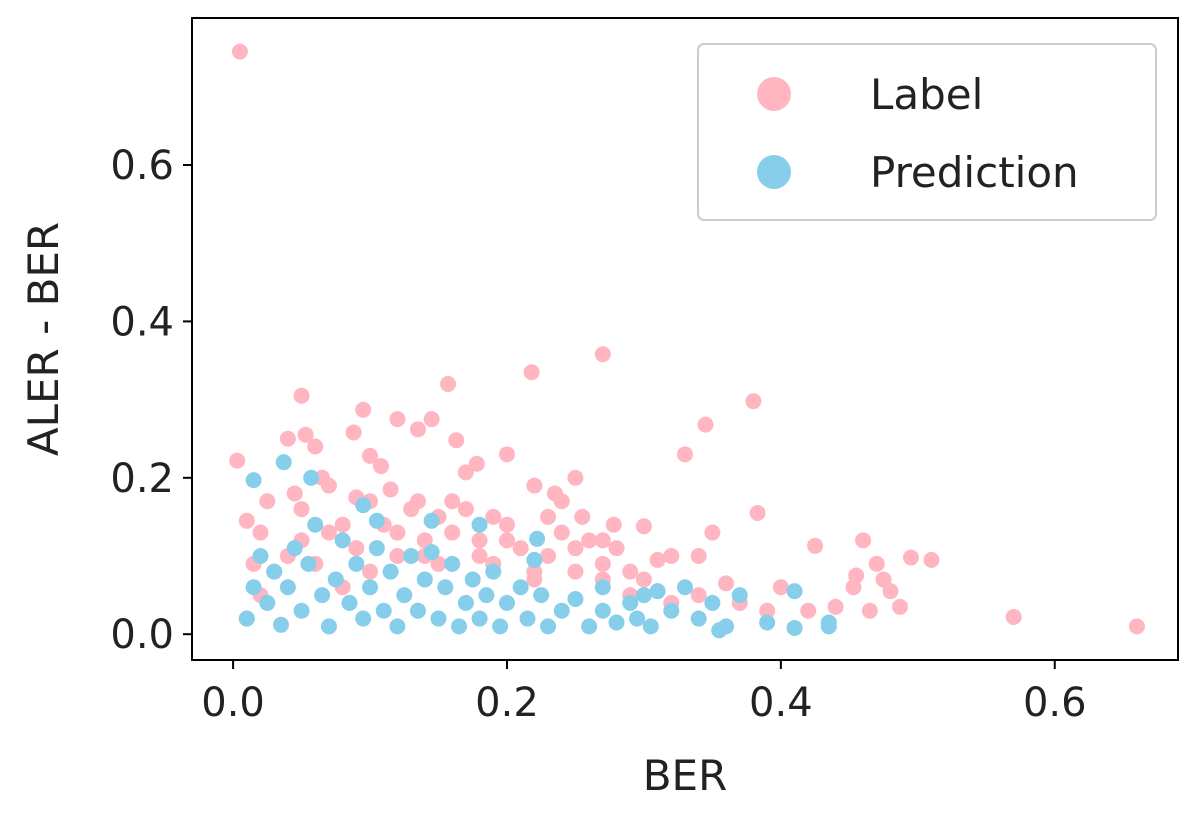 The image size is (1196, 823). What do you see at coordinates (774, 94) in the screenshot?
I see `legend-marker` at bounding box center [774, 94].